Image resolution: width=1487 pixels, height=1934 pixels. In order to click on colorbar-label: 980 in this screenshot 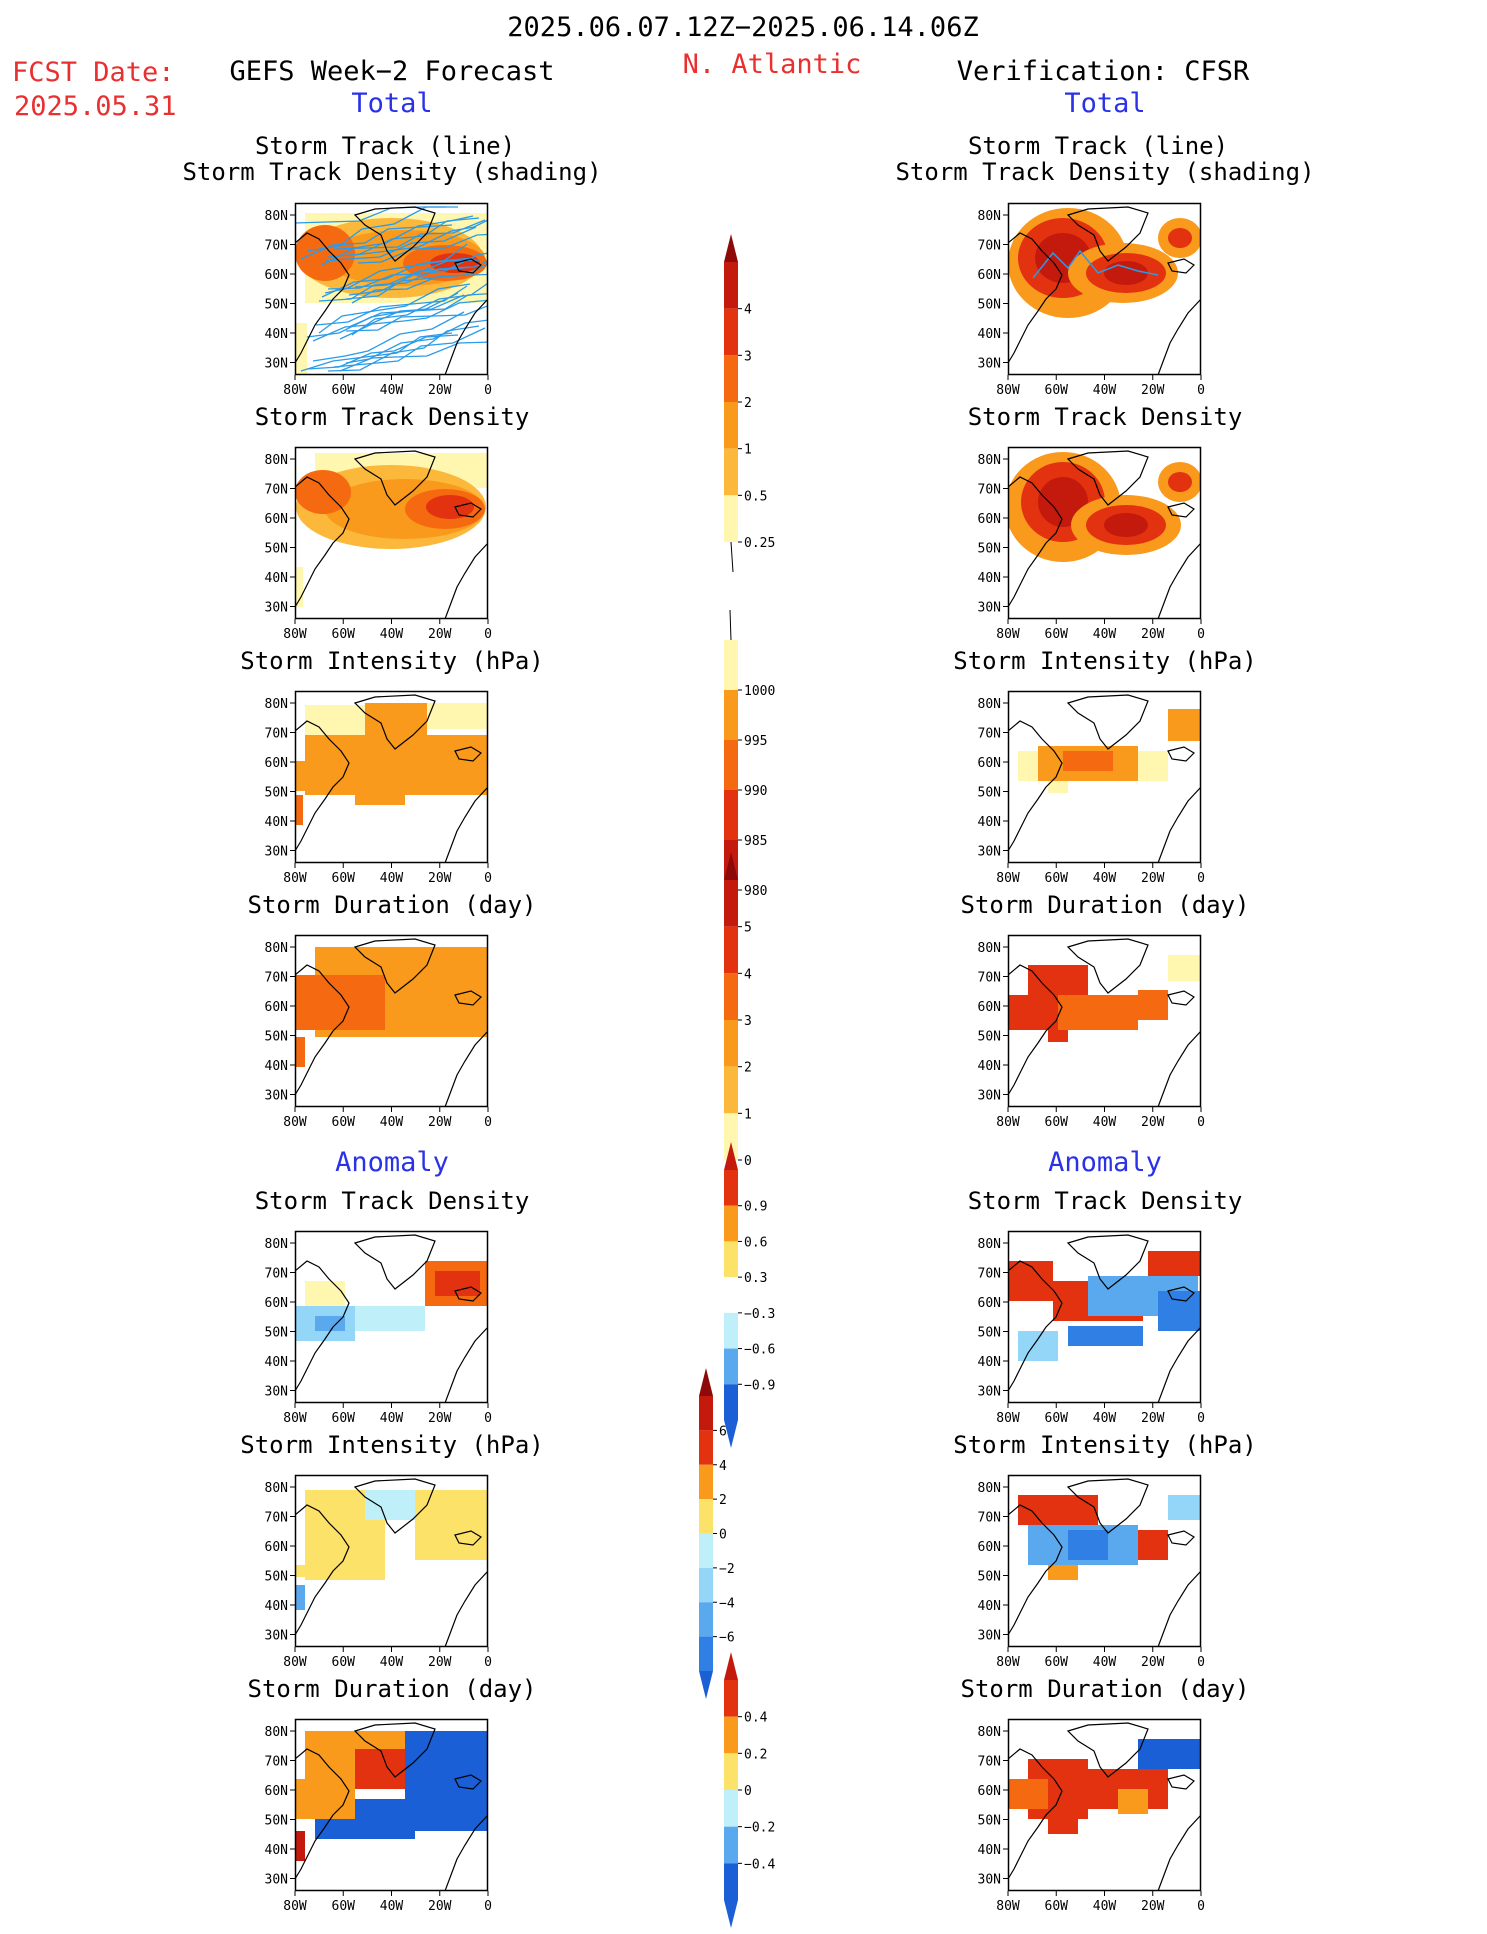, I will do `click(755, 891)`.